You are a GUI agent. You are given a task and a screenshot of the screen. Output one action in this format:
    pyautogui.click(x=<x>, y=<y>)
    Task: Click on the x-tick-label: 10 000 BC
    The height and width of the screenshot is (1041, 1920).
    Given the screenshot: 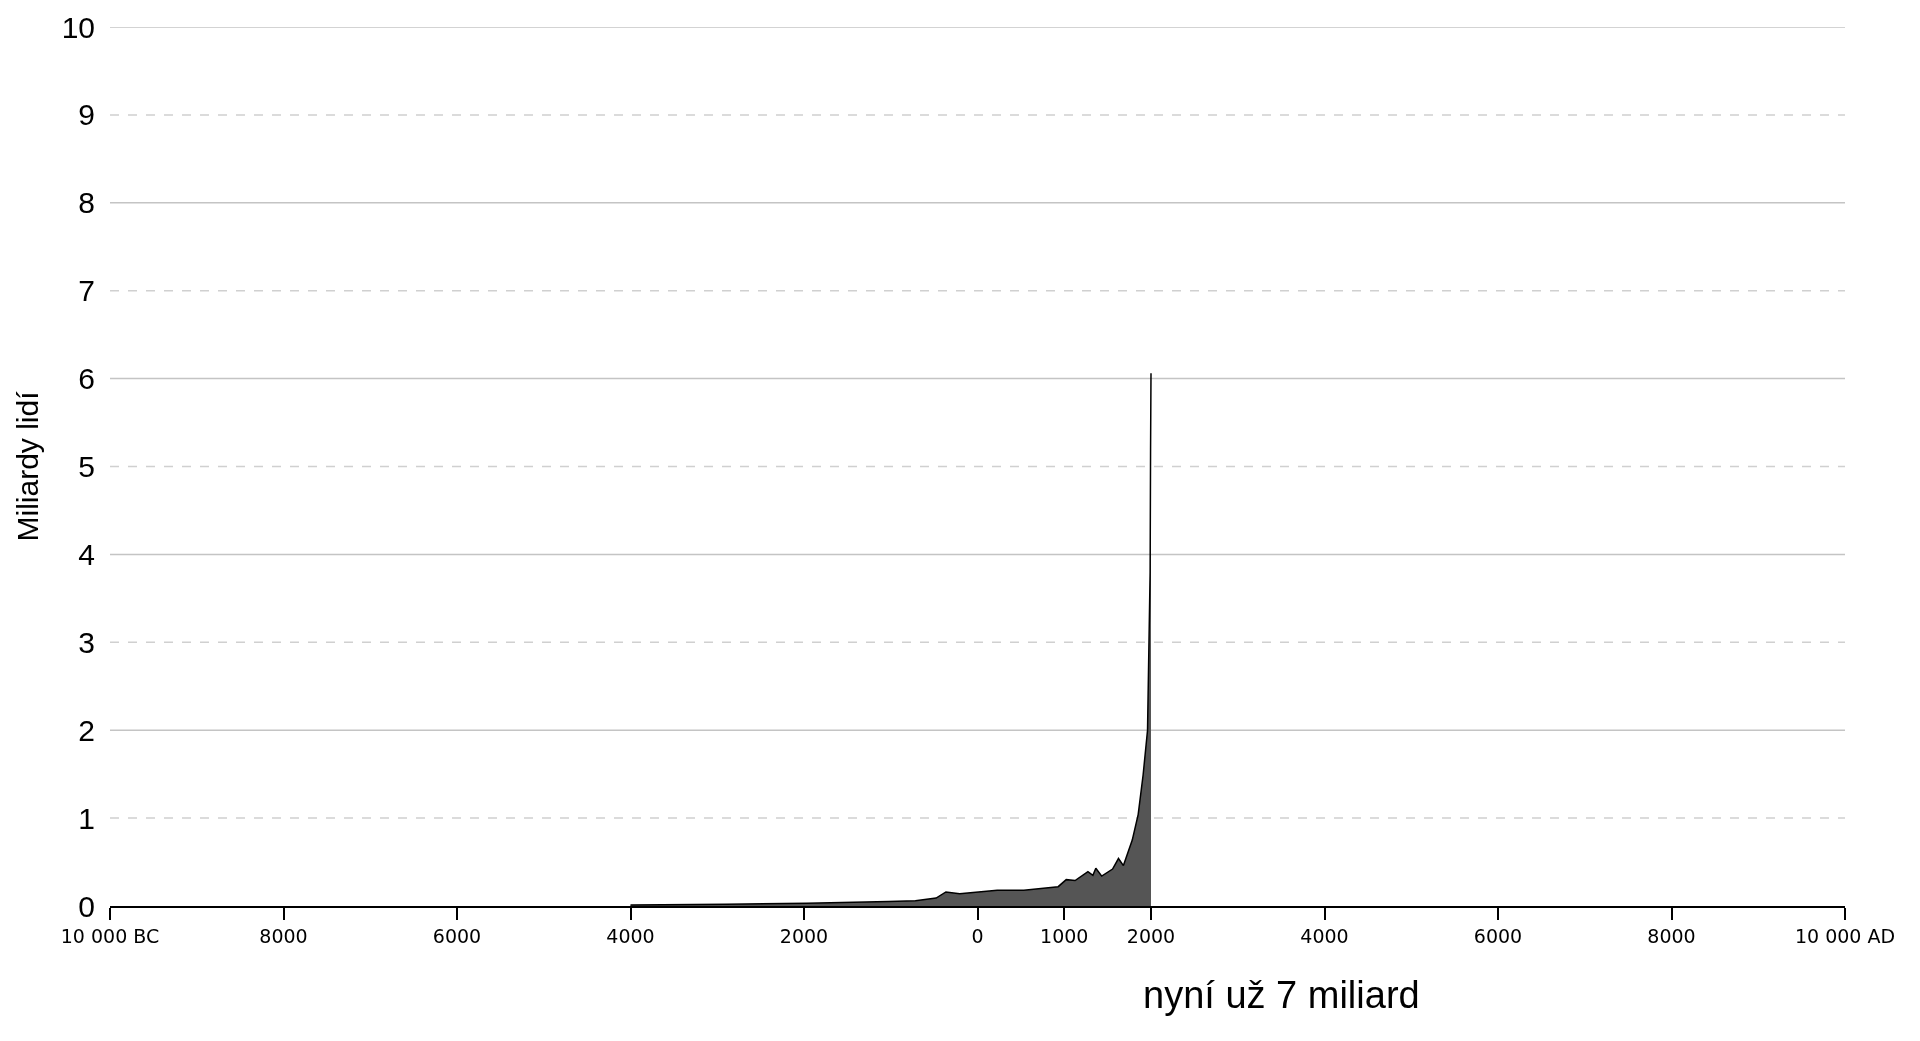 What is the action you would take?
    pyautogui.click(x=110, y=935)
    